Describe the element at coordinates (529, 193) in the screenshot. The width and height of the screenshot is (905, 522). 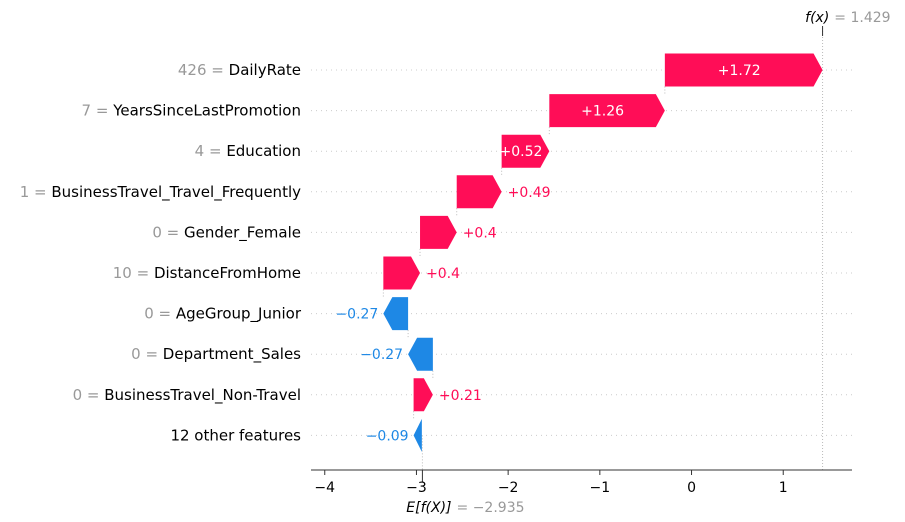
I see `bar-value-label: +0.49` at that location.